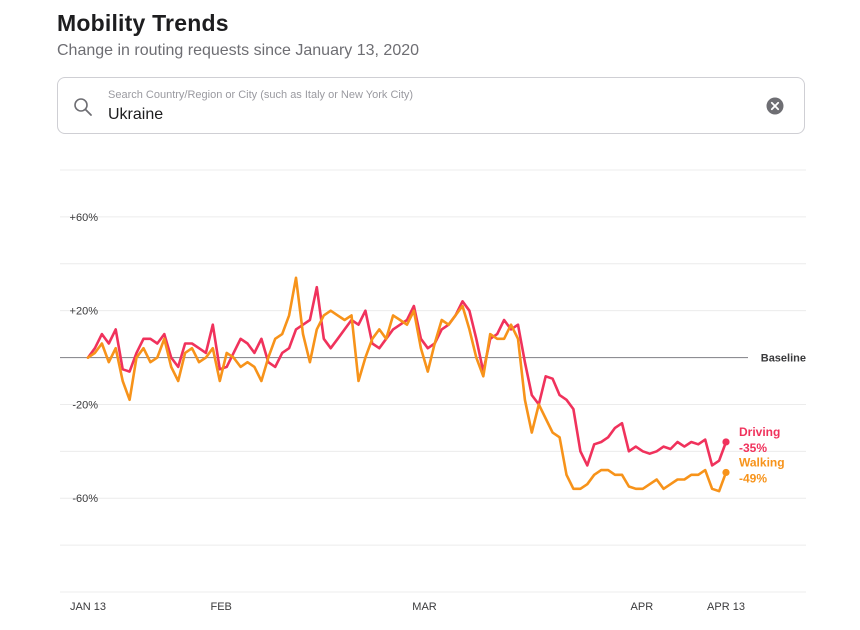  Describe the element at coordinates (88, 607) in the screenshot. I see `x-tick-label: JAN 13` at that location.